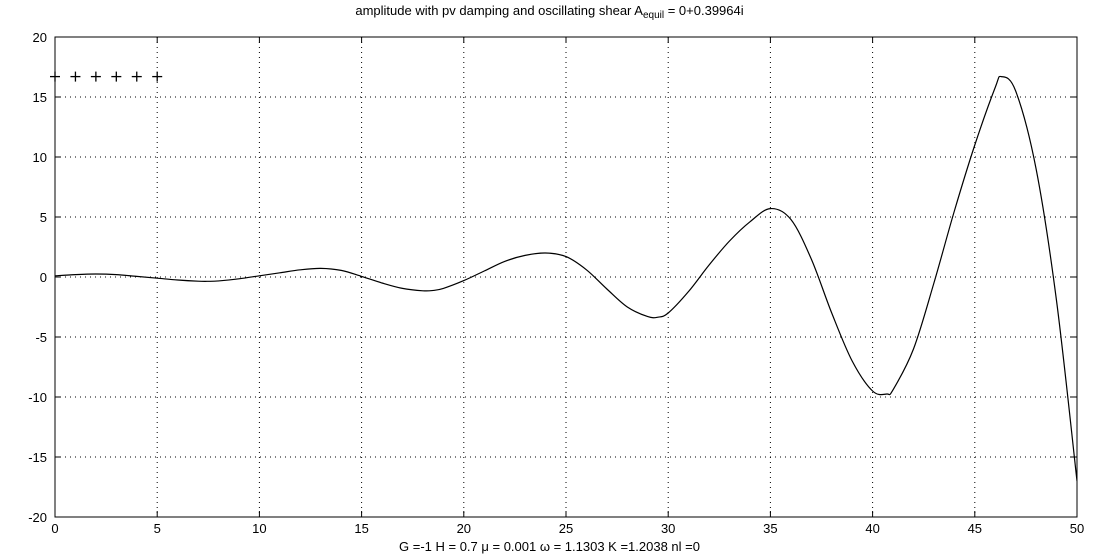  I want to click on y-tick-label: 15, so click(40, 97).